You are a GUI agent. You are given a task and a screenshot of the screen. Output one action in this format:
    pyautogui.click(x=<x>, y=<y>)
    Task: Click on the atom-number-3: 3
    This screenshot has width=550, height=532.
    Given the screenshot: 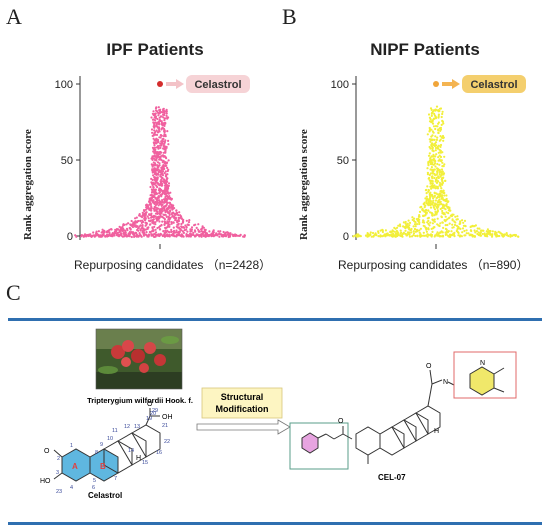 What is the action you would take?
    pyautogui.click(x=57, y=473)
    